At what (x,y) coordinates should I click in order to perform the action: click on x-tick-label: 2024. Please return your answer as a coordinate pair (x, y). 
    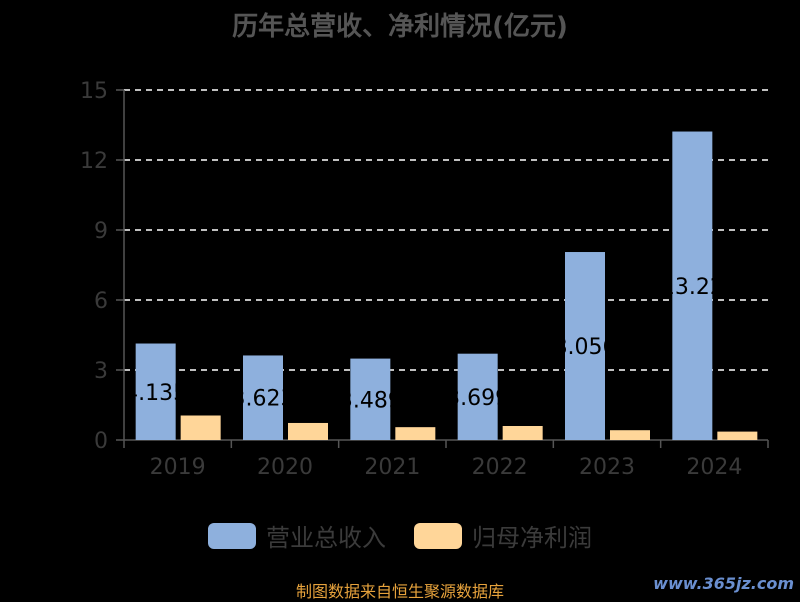
    Looking at the image, I should click on (714, 467).